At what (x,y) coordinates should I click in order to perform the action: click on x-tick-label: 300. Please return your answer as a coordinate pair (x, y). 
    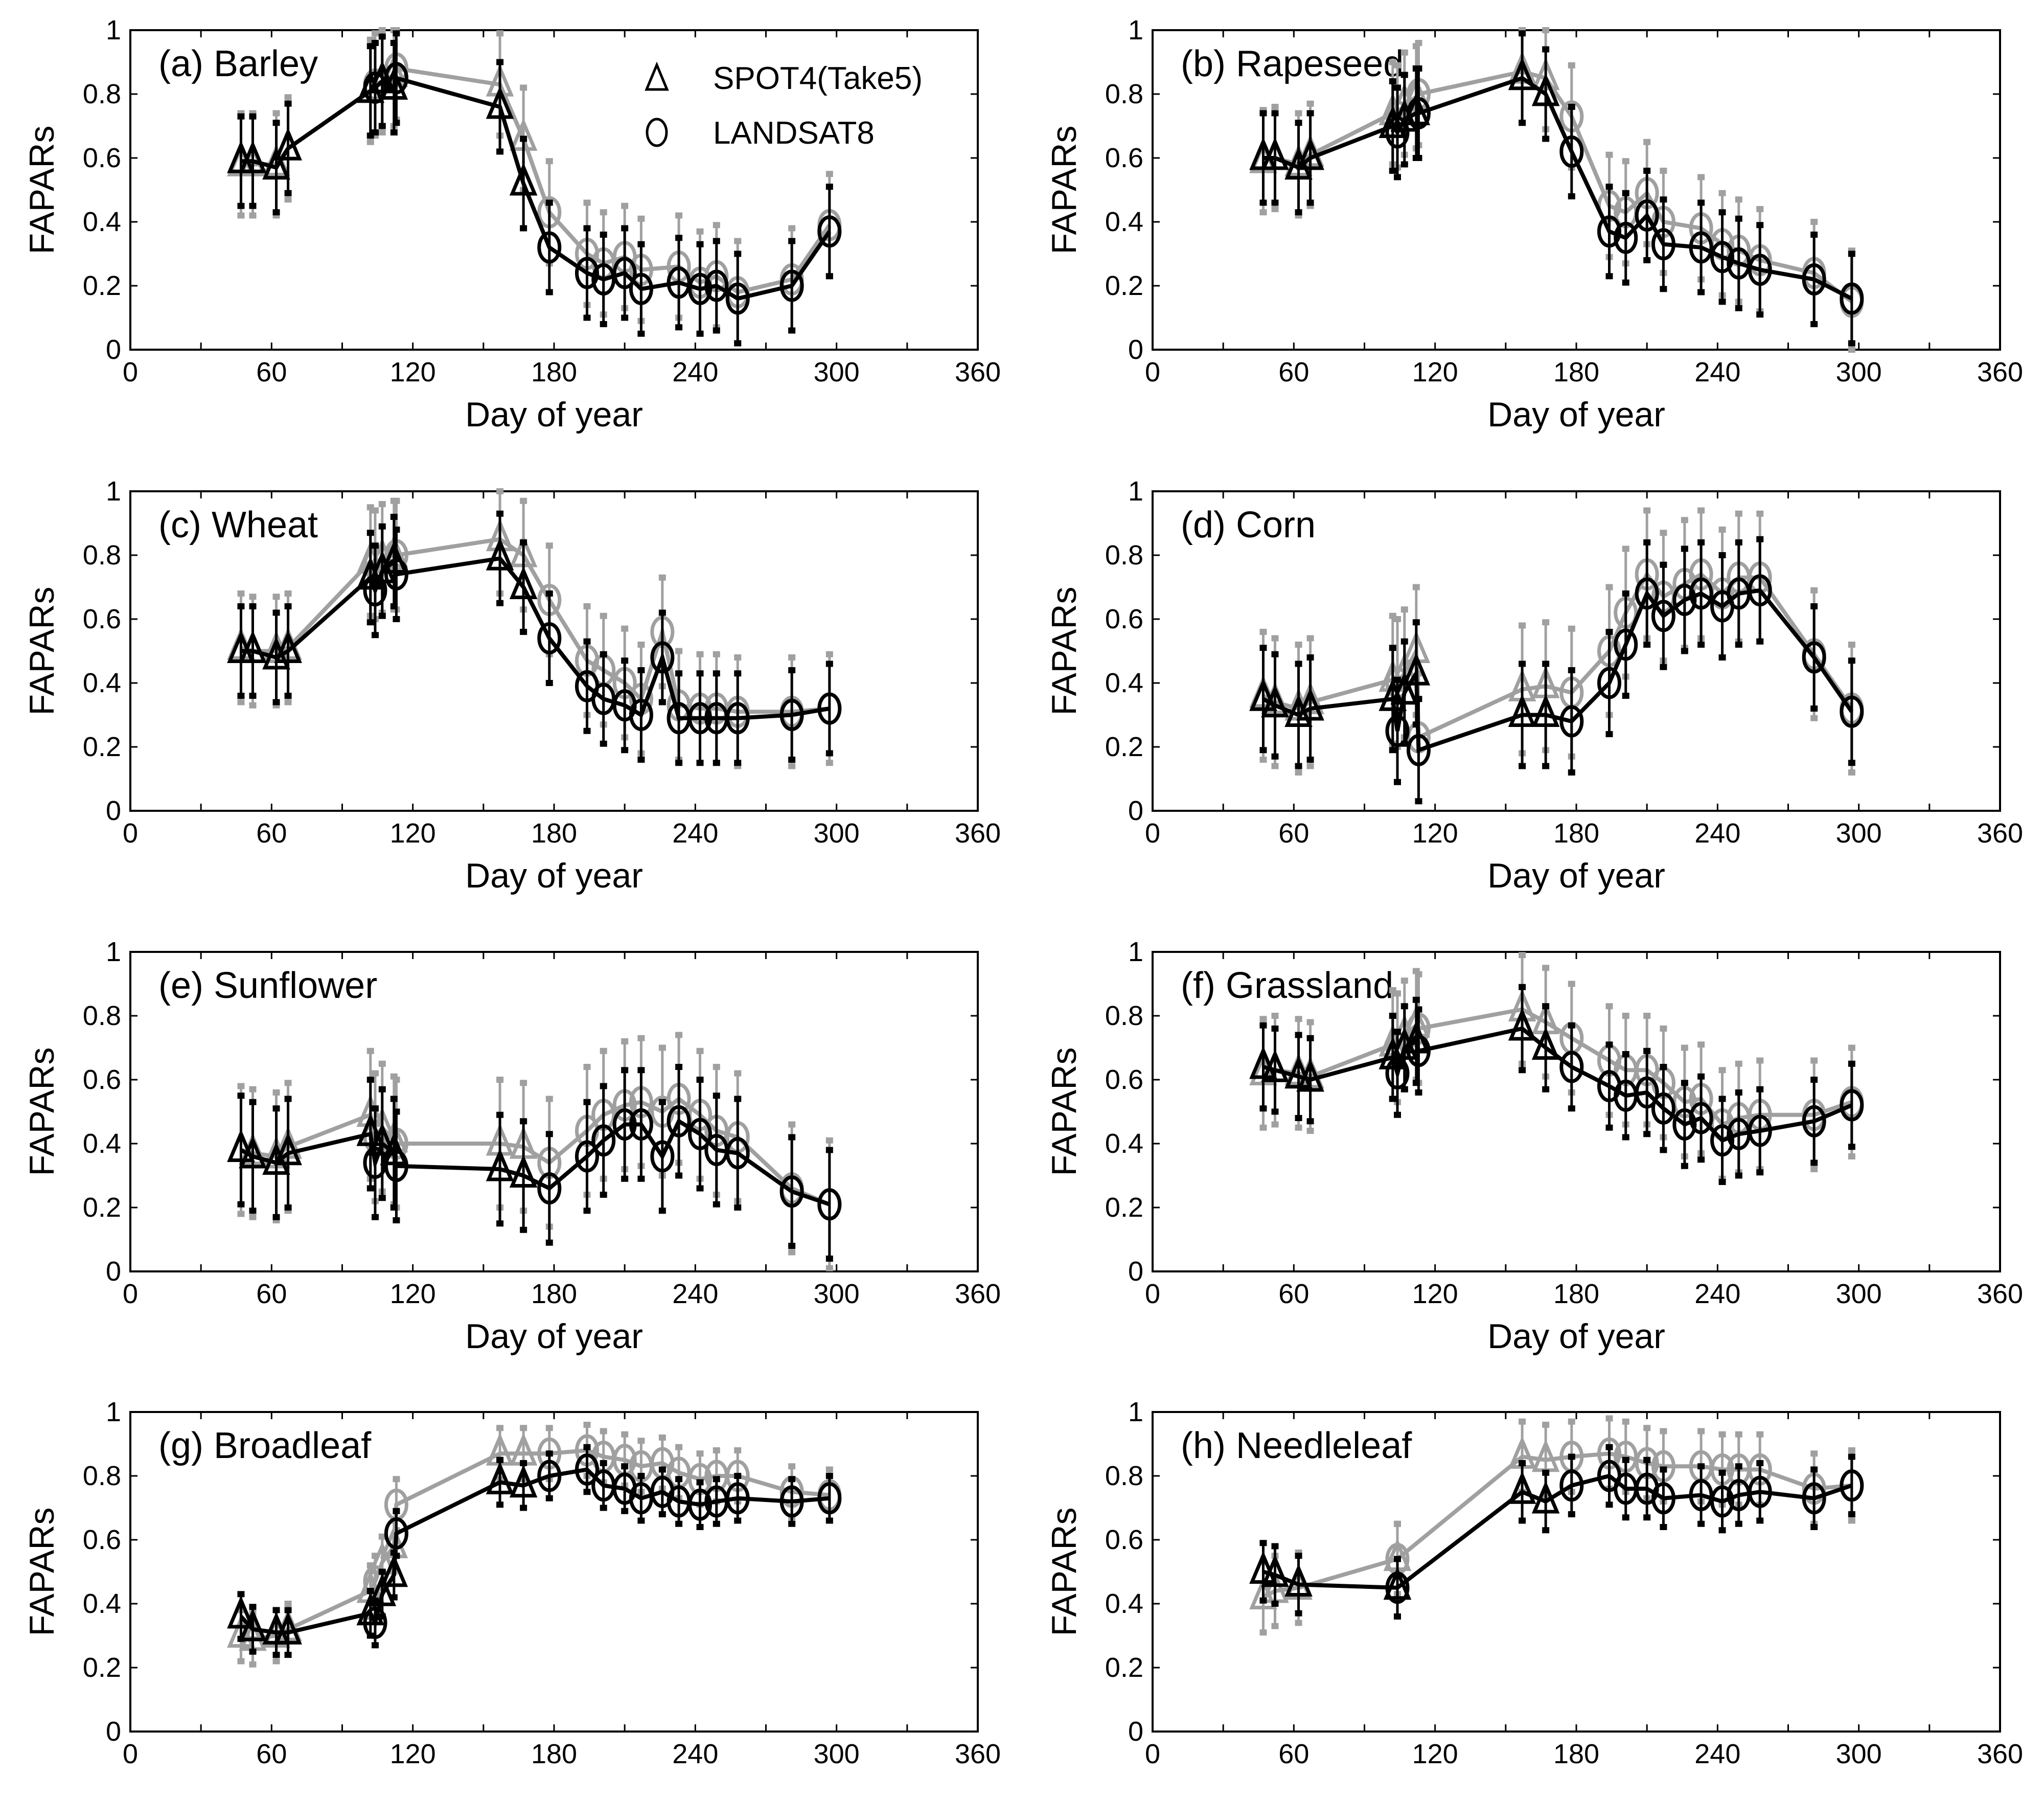
    Looking at the image, I should click on (837, 1754).